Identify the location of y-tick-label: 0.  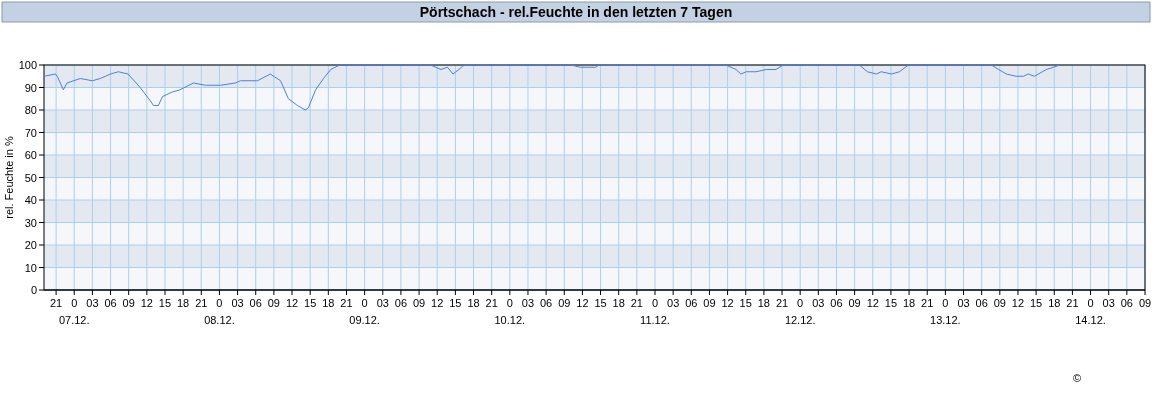
(33, 290).